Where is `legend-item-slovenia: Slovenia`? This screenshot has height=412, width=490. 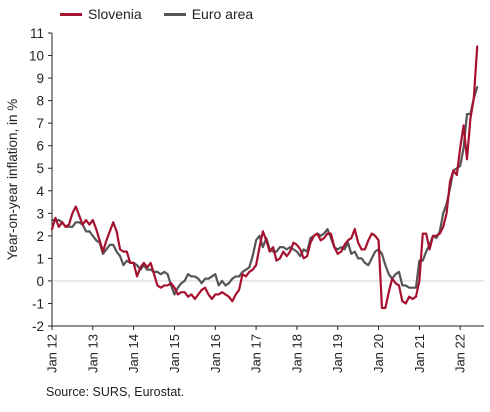
legend-item-slovenia: Slovenia is located at coordinates (101, 14).